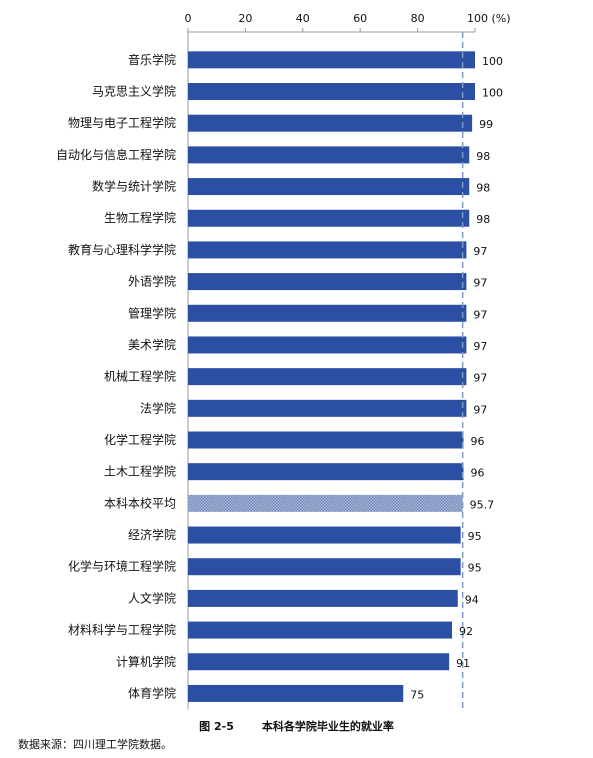 Image resolution: width=593 pixels, height=758 pixels. What do you see at coordinates (122, 249) in the screenshot?
I see `category-label: 教育与心理科学学院` at bounding box center [122, 249].